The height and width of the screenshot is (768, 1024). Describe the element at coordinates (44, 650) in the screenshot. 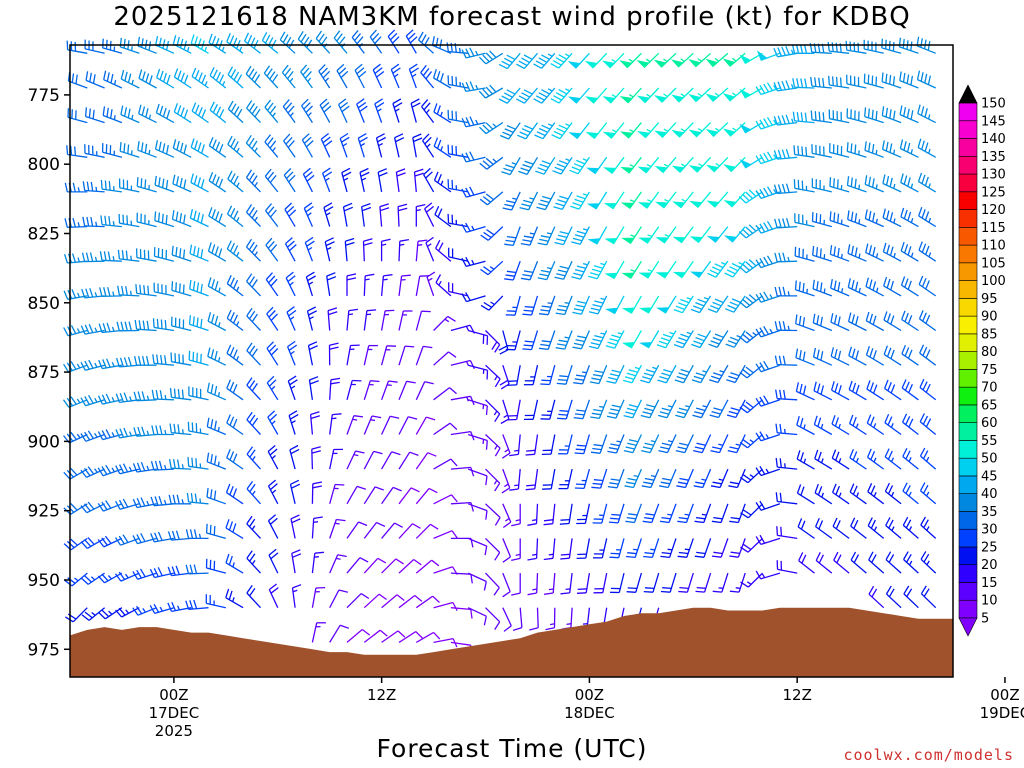

I see `y-tick-label: 975` at that location.